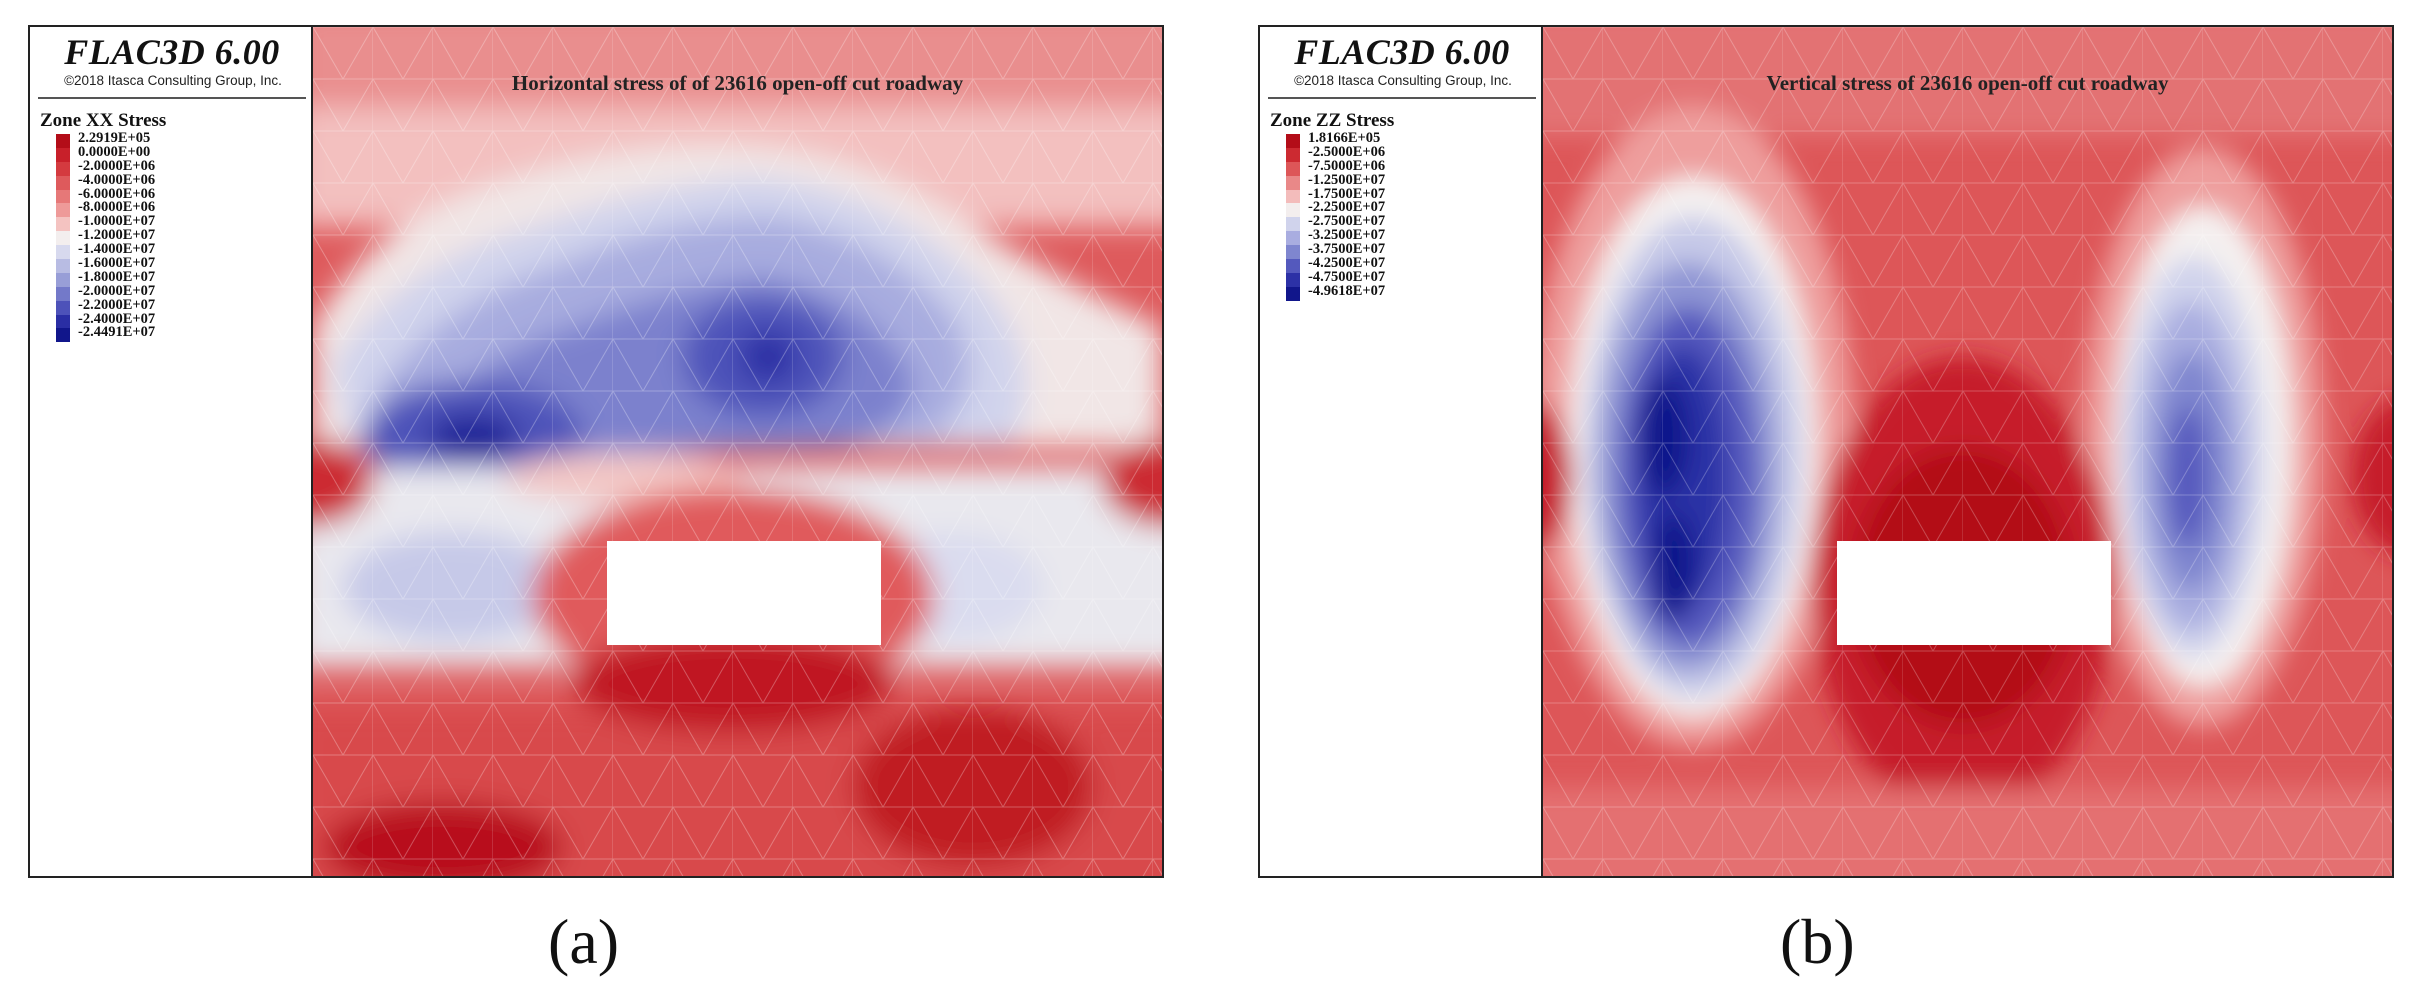 The width and height of the screenshot is (2422, 1004). Describe the element at coordinates (1347, 221) in the screenshot. I see `legend-label: -2.7500E+07` at that location.